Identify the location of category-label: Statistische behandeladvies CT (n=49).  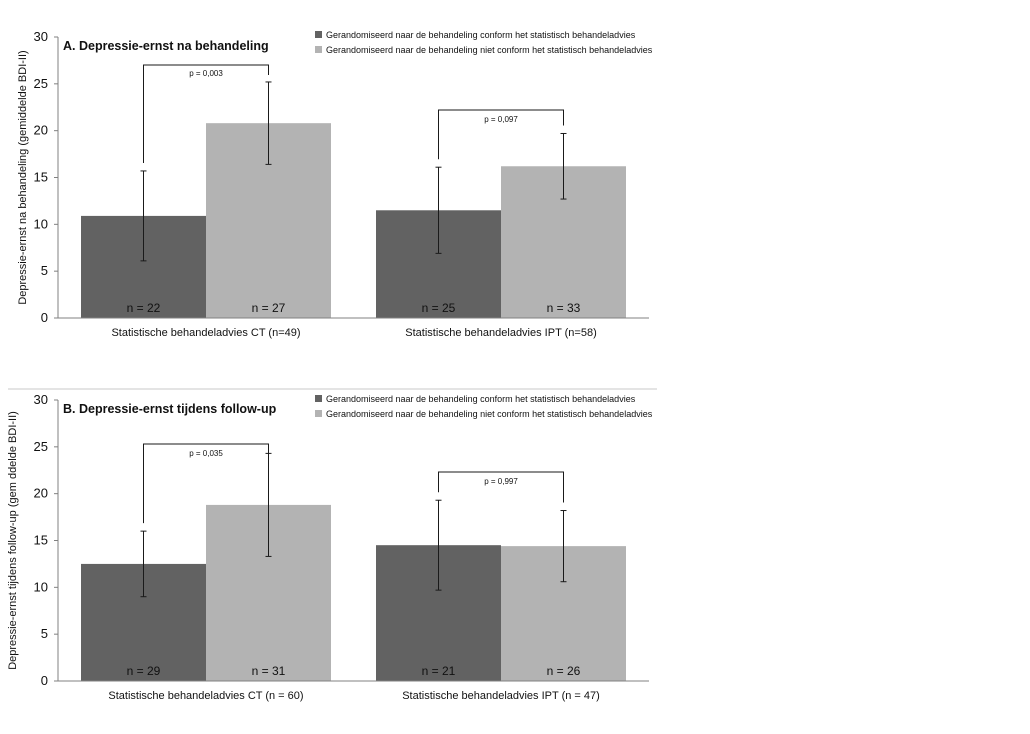
(205, 333).